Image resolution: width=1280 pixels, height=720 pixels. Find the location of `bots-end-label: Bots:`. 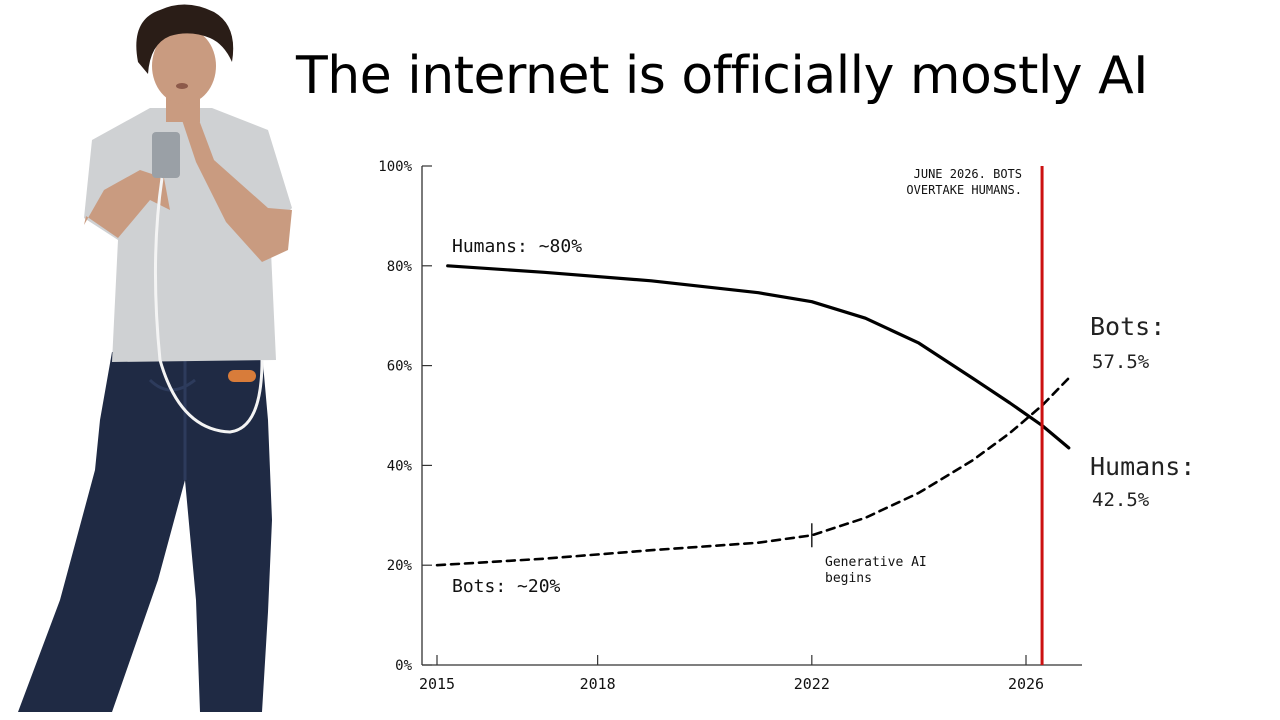

bots-end-label: Bots: is located at coordinates (1127, 326).